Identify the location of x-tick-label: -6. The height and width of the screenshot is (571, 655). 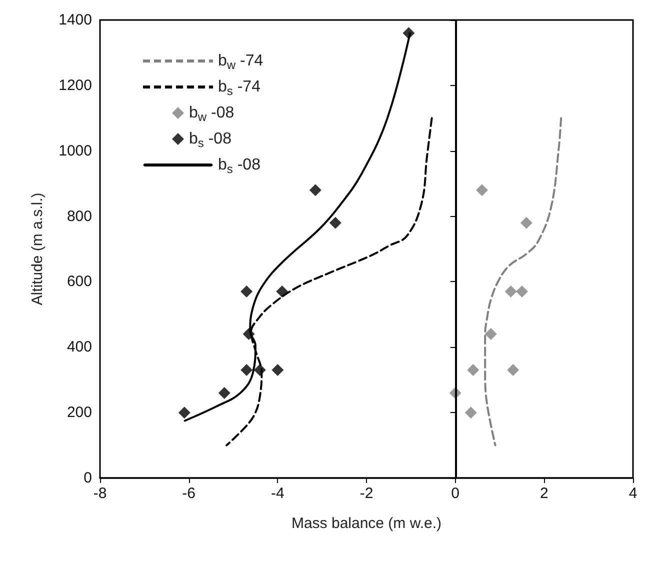
(189, 493).